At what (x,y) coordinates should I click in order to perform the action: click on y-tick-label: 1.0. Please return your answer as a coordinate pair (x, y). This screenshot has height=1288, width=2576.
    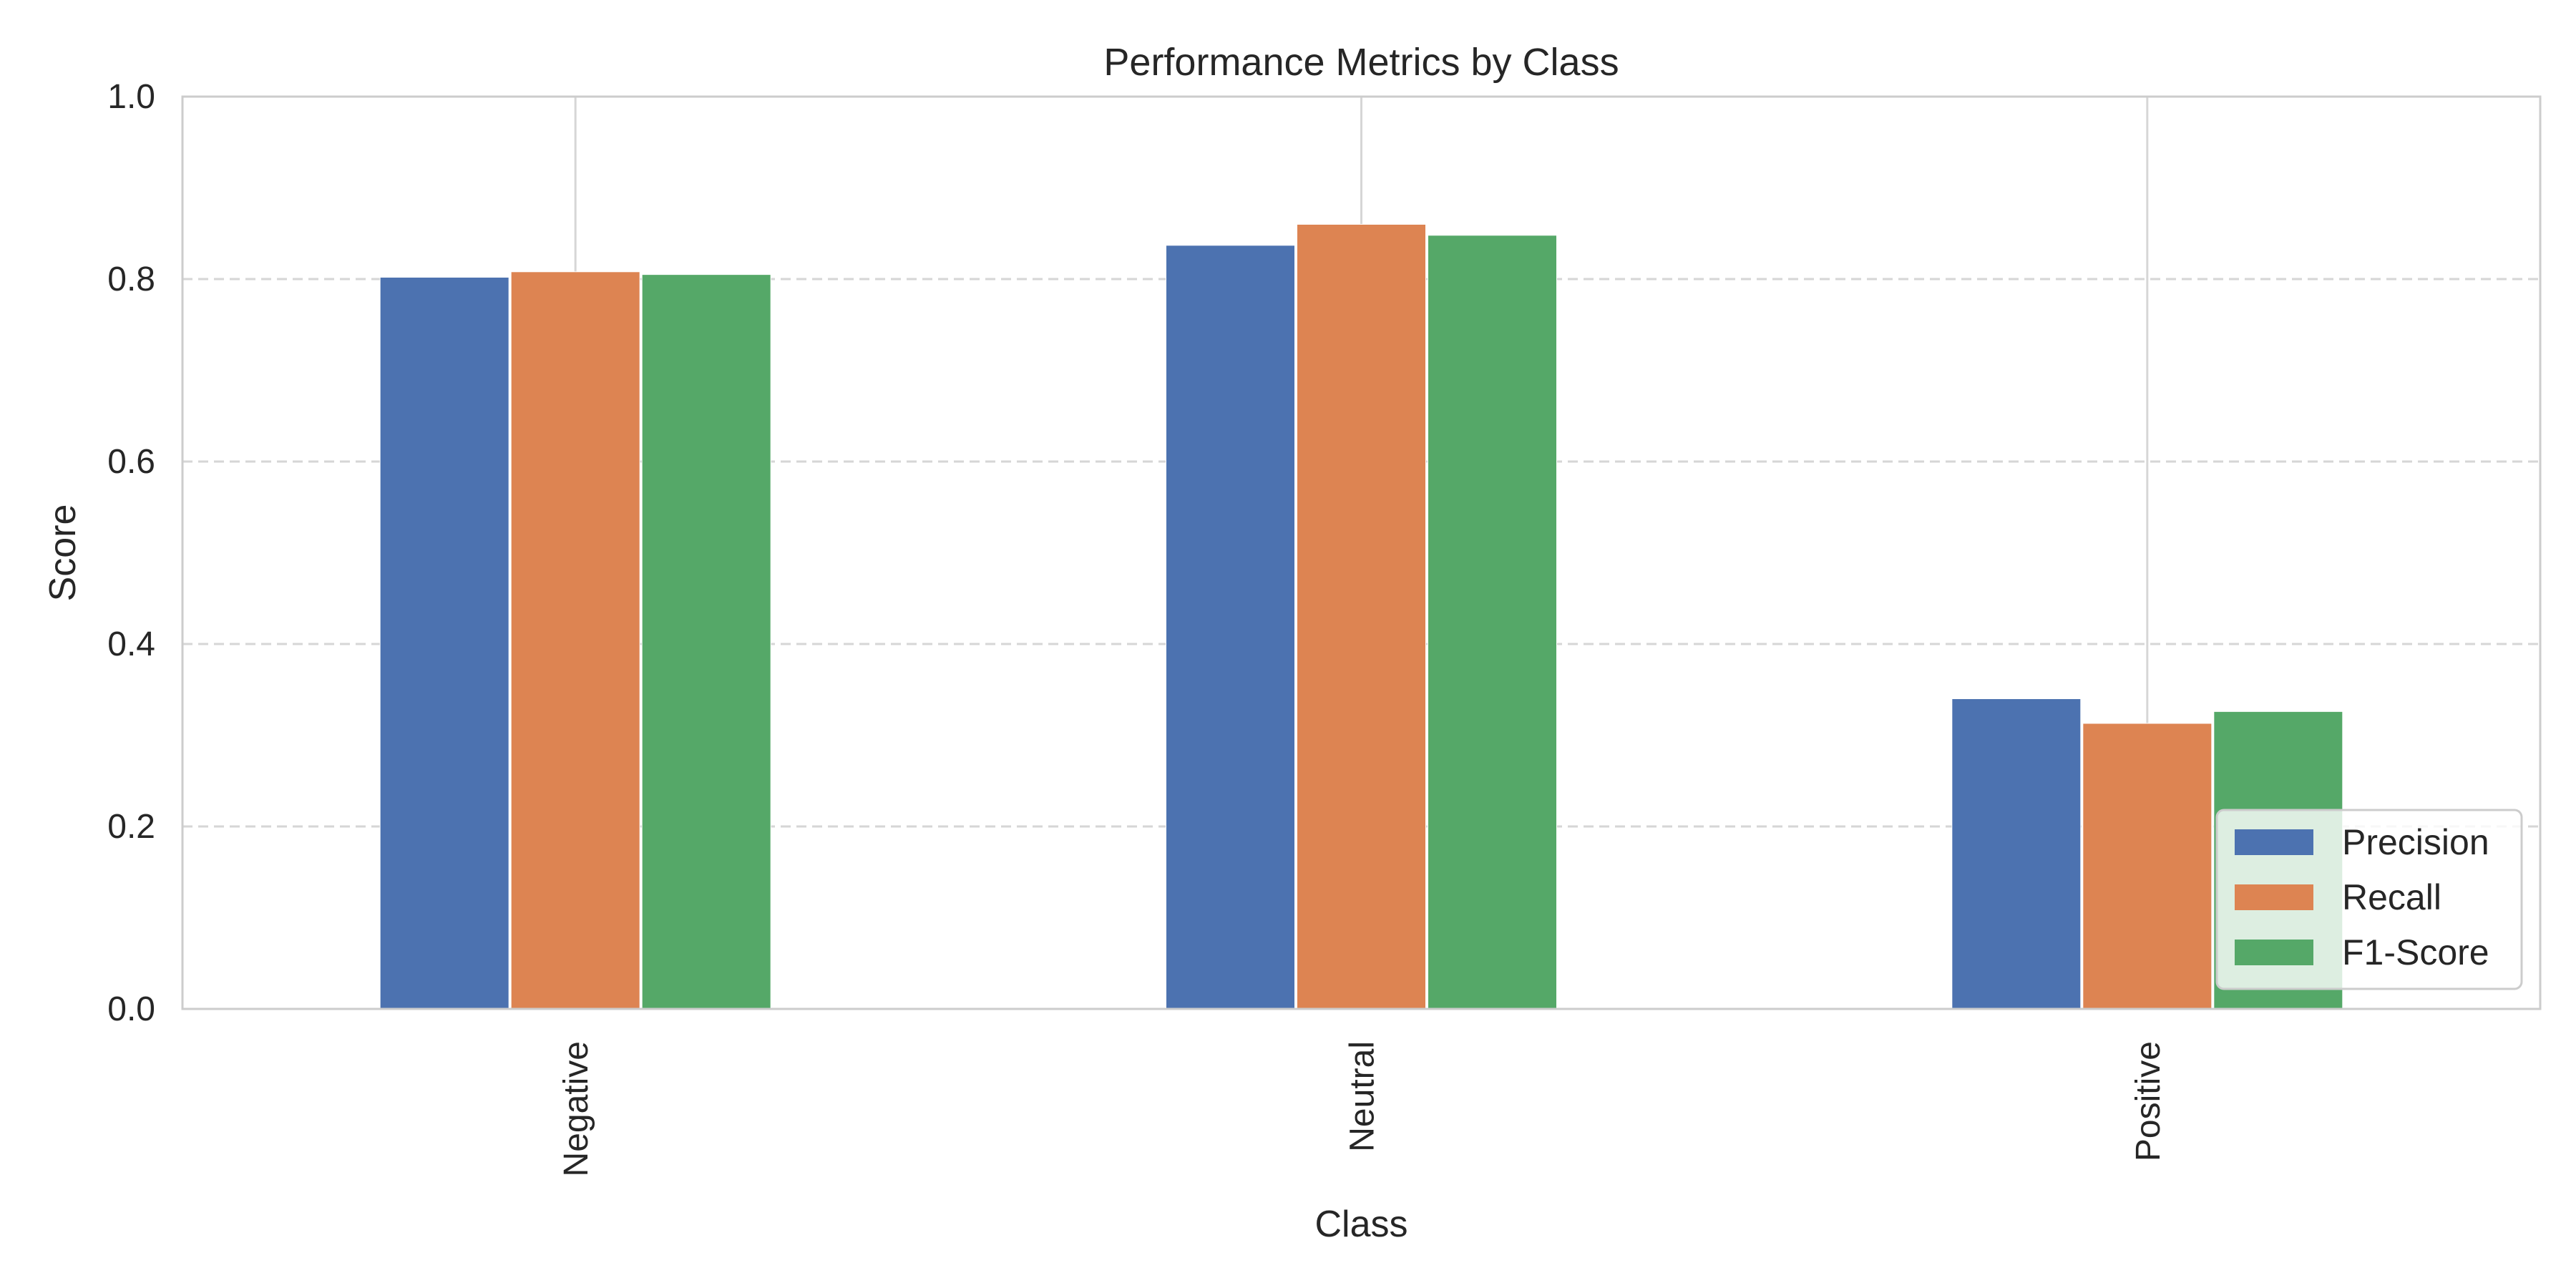
    Looking at the image, I should click on (131, 97).